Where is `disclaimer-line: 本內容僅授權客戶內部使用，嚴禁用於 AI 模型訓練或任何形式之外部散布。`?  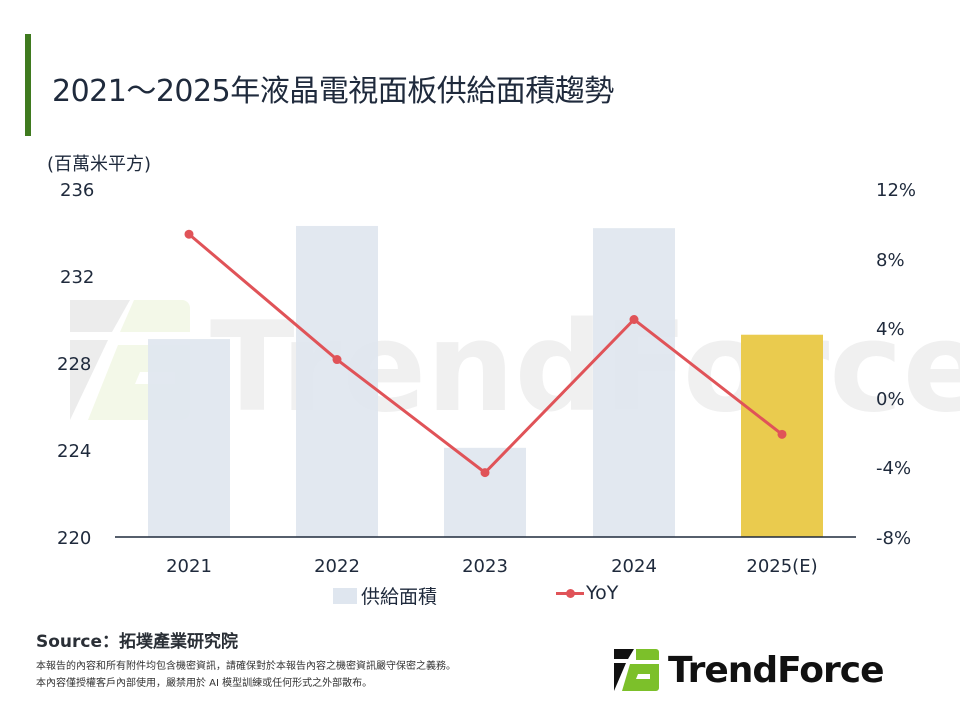 disclaimer-line: 本內容僅授權客戶內部使用，嚴禁用於 AI 模型訓練或任何形式之外部散布。 is located at coordinates (204, 683).